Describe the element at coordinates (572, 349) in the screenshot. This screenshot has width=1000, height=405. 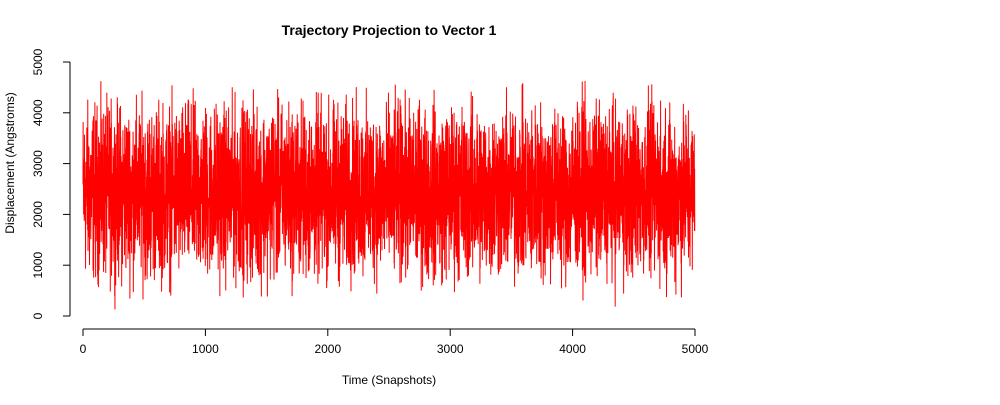
I see `x-tick-label: 4000` at that location.